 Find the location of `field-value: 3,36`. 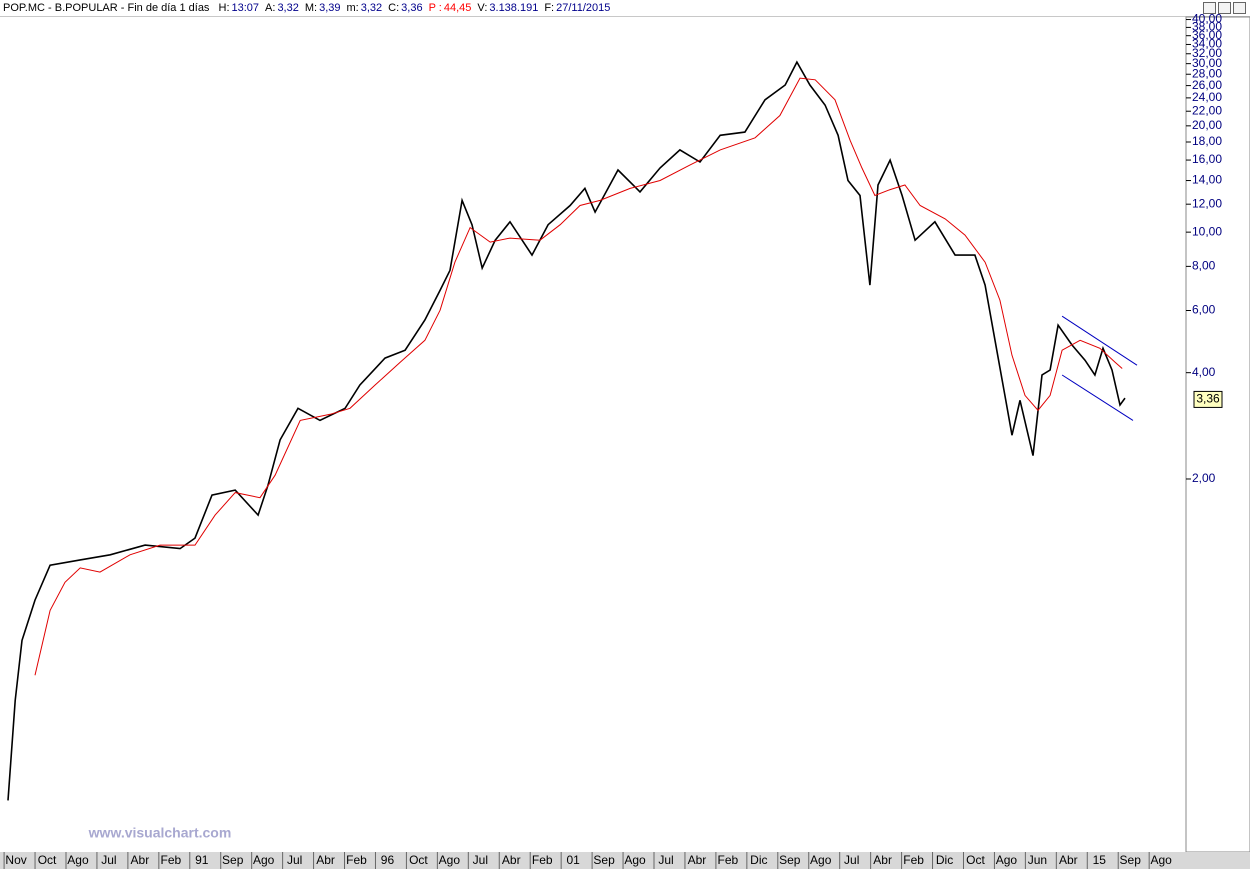

field-value: 3,36 is located at coordinates (412, 8).